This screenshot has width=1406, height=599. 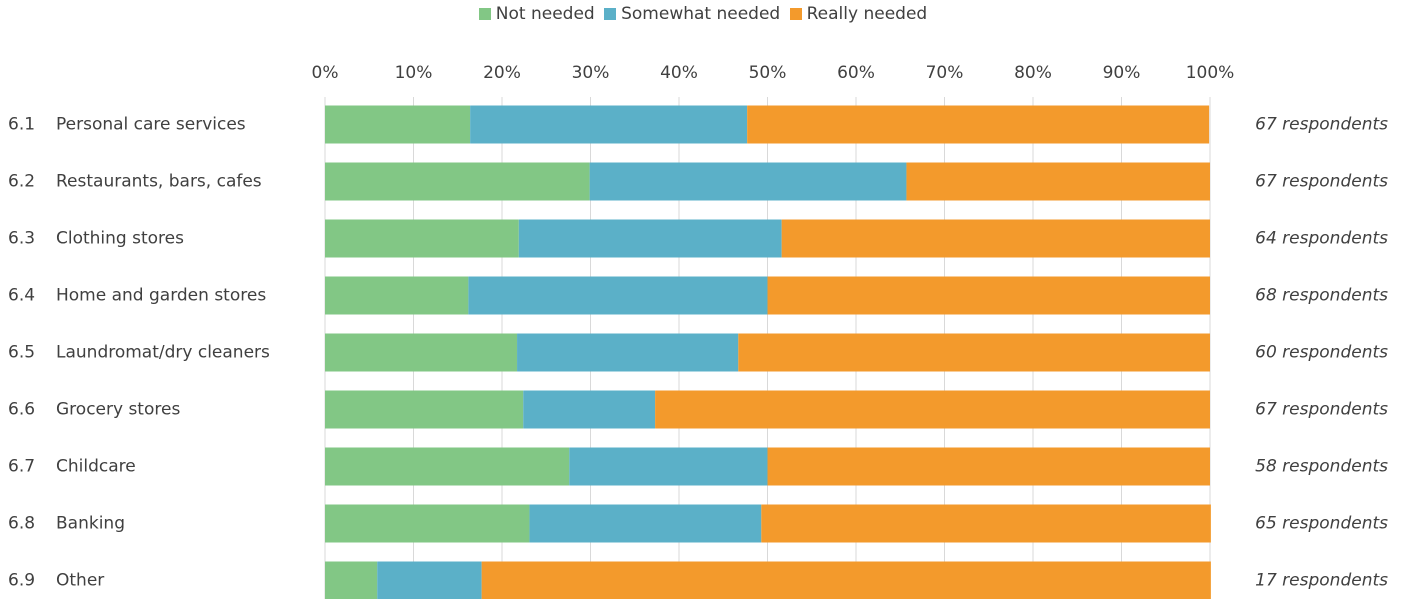 What do you see at coordinates (867, 14) in the screenshot?
I see `legend-label-really-needed: Really needed` at bounding box center [867, 14].